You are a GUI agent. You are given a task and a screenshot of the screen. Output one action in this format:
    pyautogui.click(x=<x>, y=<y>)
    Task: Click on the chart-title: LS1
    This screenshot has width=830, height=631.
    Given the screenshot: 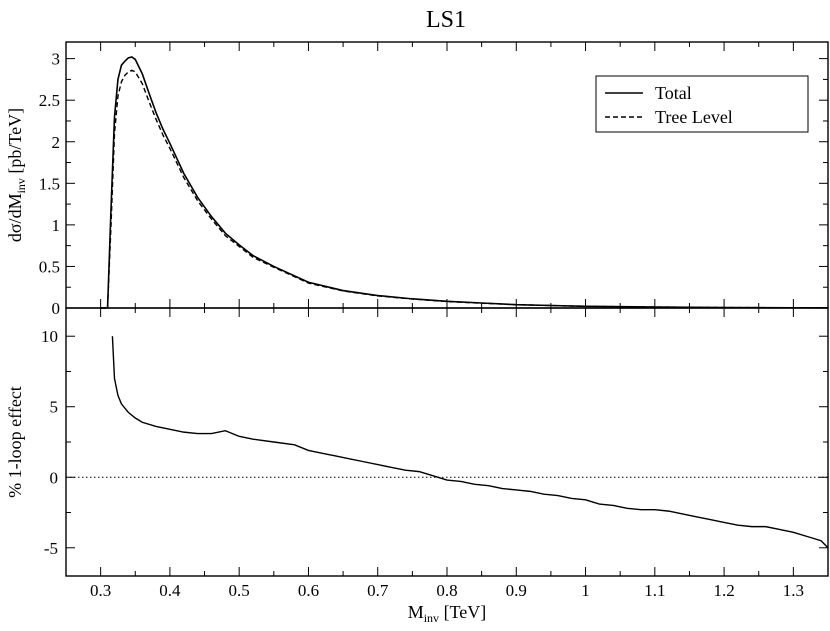 What is the action you would take?
    pyautogui.click(x=446, y=20)
    